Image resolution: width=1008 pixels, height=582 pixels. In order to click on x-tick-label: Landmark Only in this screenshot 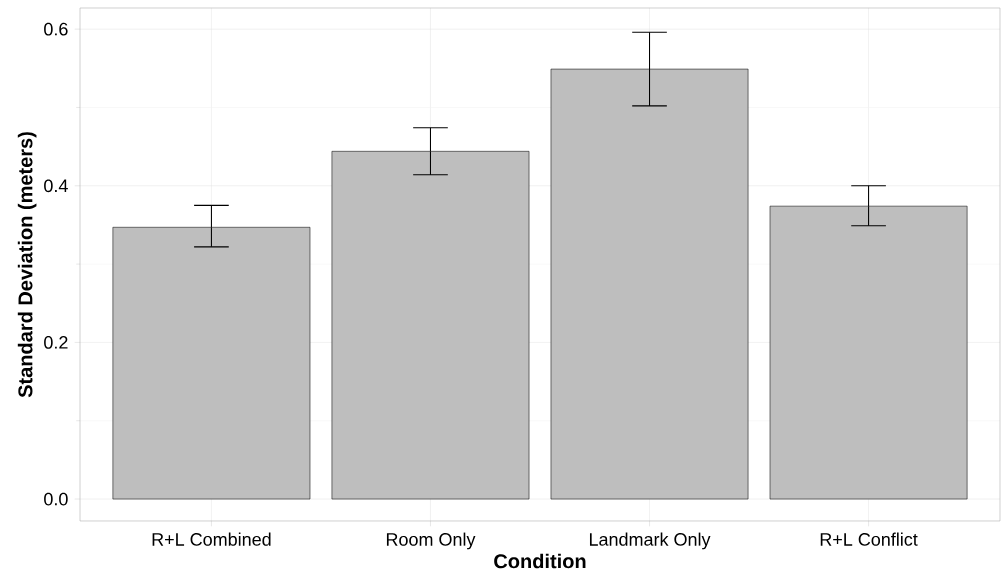, I will do `click(650, 541)`.